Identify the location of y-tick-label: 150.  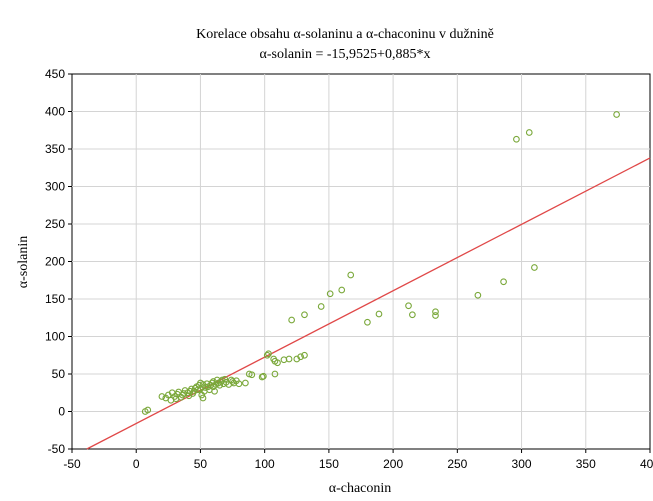
(55, 299).